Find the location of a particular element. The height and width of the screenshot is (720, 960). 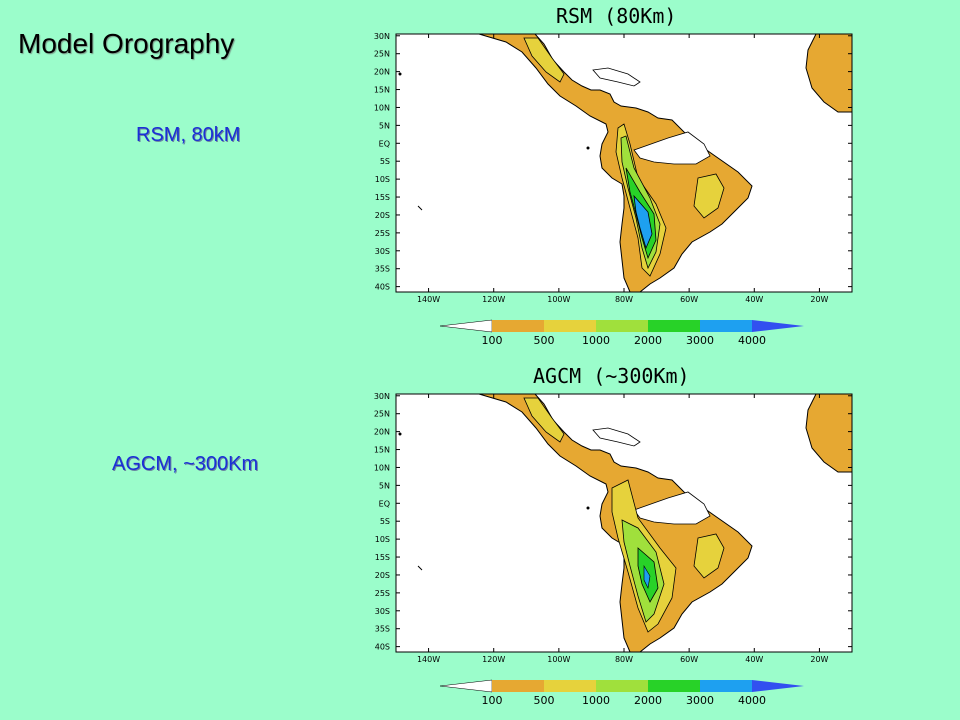

agcm-colorbar: 100 500 1000 2000 3000 4000 is located at coordinates (621, 692).